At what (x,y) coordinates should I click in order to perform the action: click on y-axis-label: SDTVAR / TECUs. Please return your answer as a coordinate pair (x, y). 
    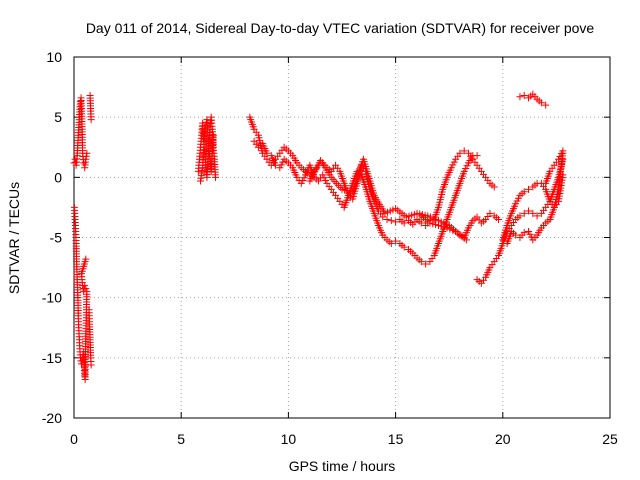
    Looking at the image, I should click on (14, 238).